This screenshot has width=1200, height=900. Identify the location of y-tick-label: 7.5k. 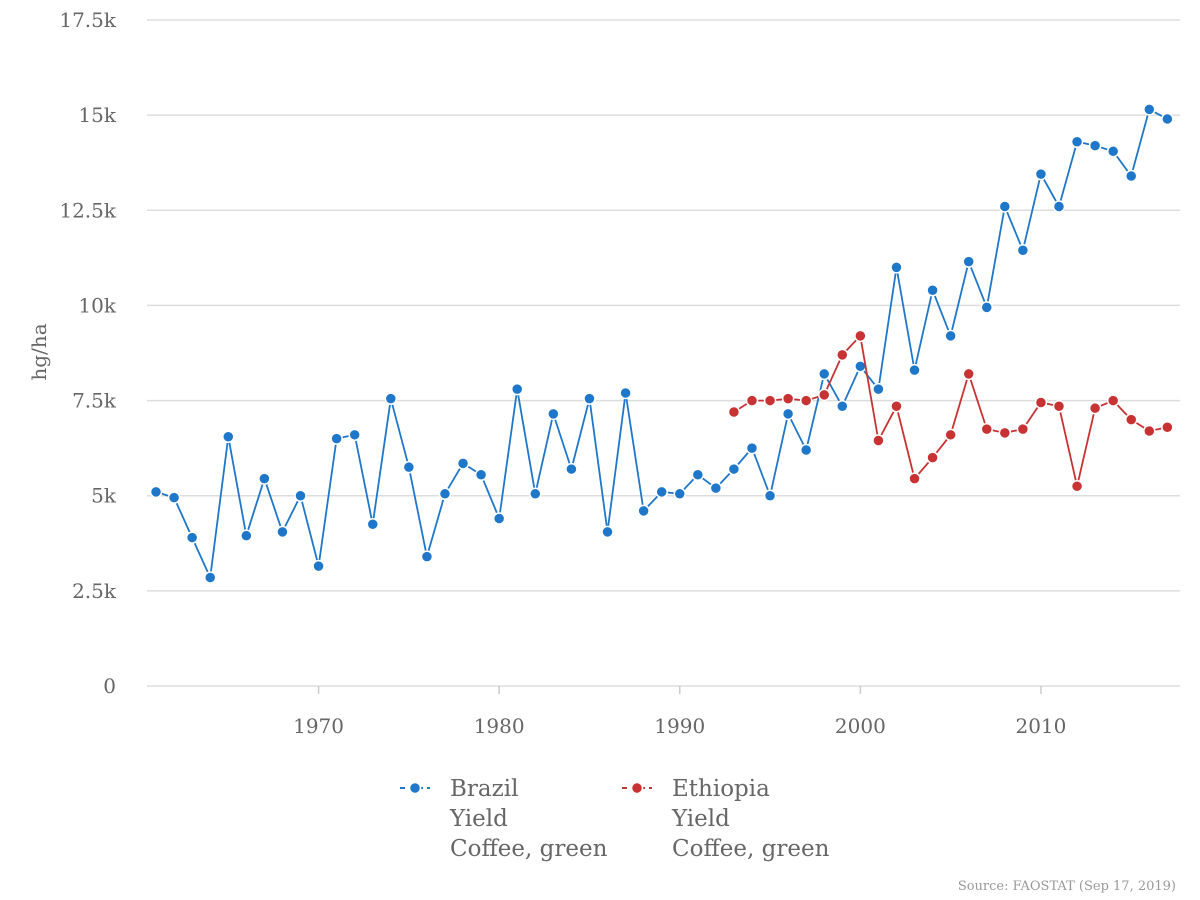
(94, 401).